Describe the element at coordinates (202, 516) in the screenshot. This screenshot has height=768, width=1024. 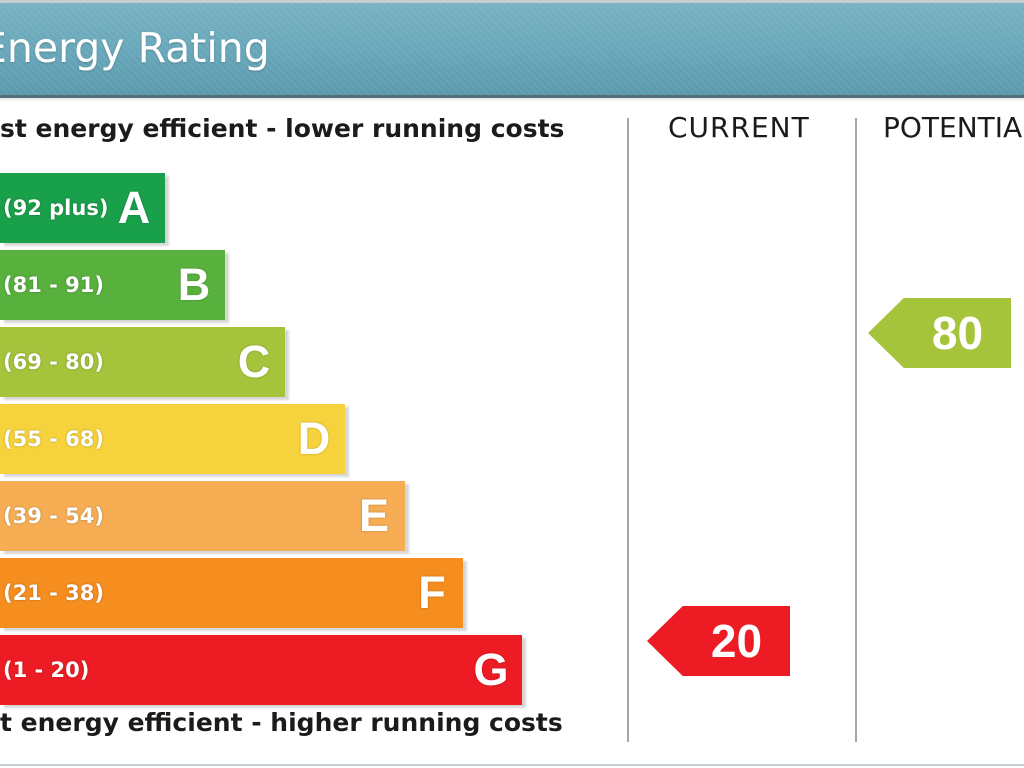
I see `band-bar-e: (39 - 54) E` at that location.